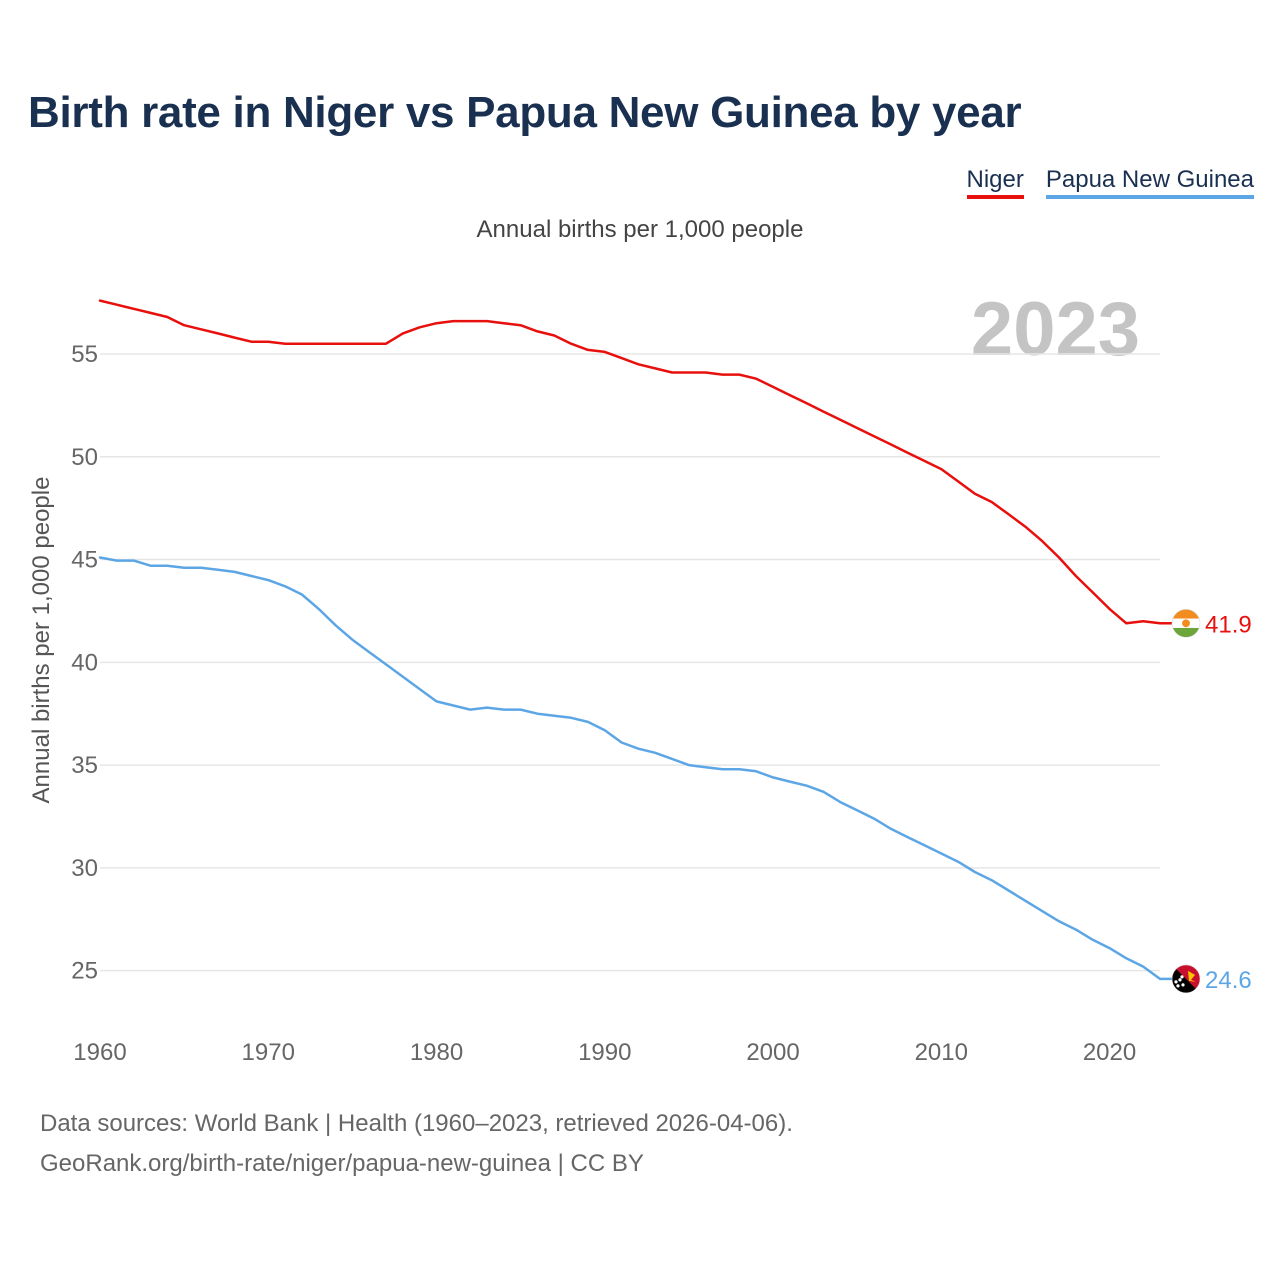  Describe the element at coordinates (84, 765) in the screenshot. I see `y-tick-label: 35` at that location.